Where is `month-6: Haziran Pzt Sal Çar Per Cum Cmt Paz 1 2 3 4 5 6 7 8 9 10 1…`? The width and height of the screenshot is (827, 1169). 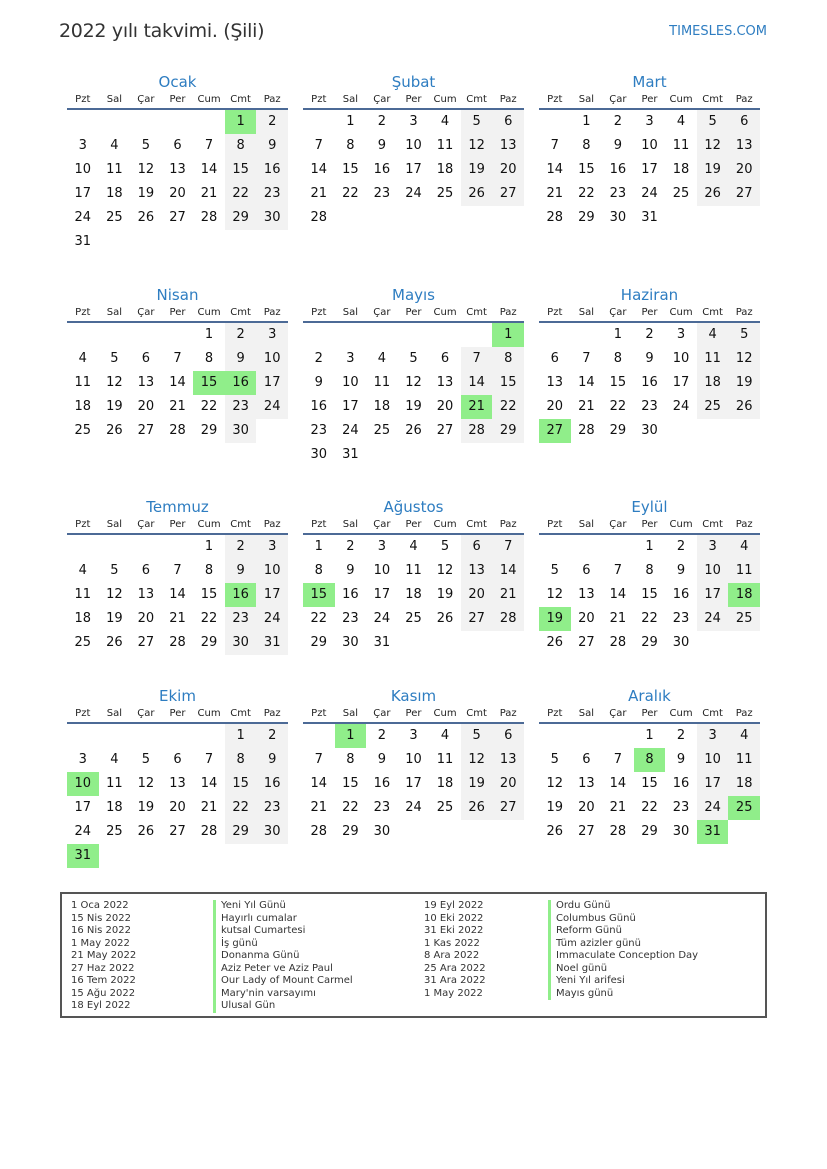
month-6: Haziran Pzt Sal Çar Per Cum Cmt Paz 1 2 3 4 5 6 7 8 9 10 1… is located at coordinates (649, 363).